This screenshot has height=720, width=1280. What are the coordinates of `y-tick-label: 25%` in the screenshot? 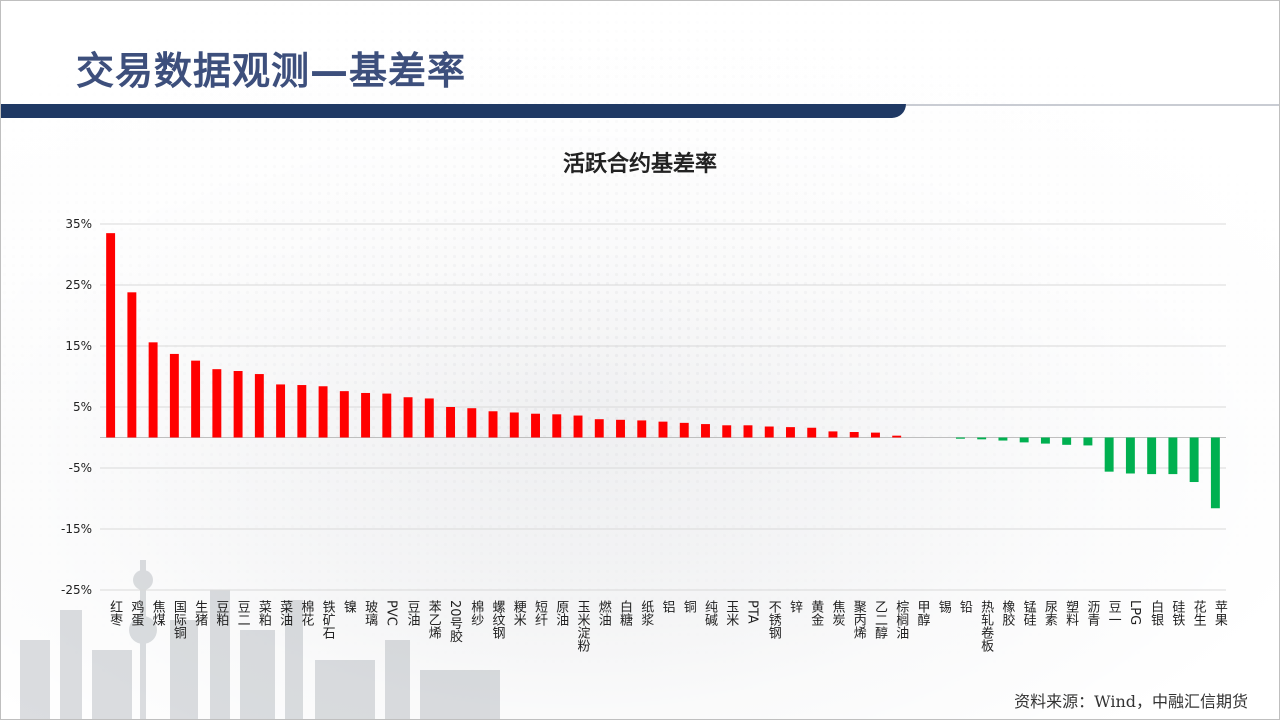 It's located at (78, 285).